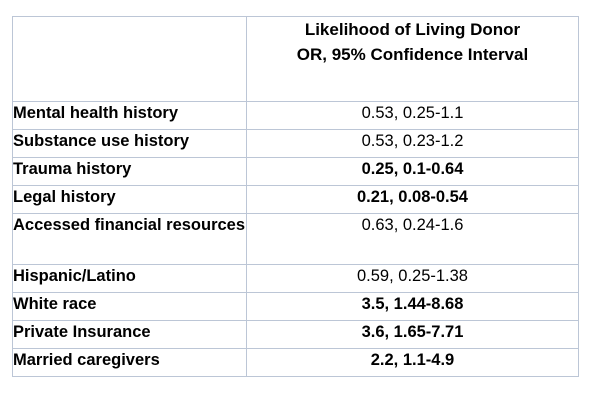 This screenshot has width=591, height=409. What do you see at coordinates (129, 334) in the screenshot?
I see `row-label: Private Insurance` at bounding box center [129, 334].